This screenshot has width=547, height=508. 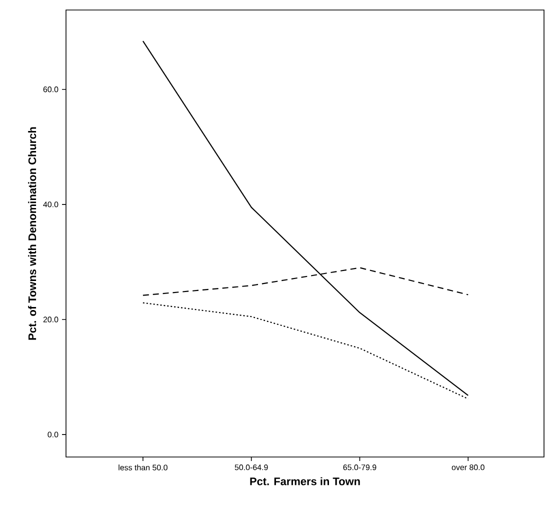 What do you see at coordinates (32, 233) in the screenshot?
I see `y-axis-title: Pct. of Towns with Denomination Church` at bounding box center [32, 233].